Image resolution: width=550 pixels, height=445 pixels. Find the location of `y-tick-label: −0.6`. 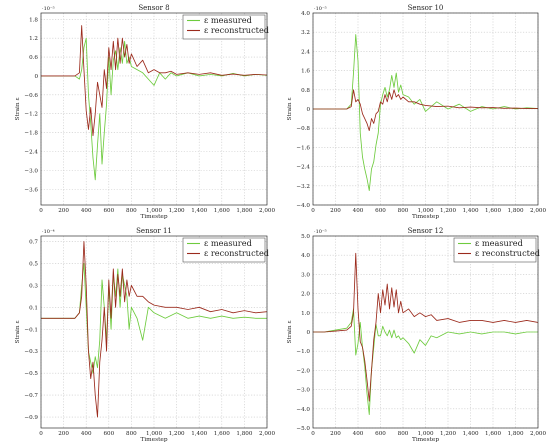

y-tick-label: −0.6 is located at coordinates (31, 96).